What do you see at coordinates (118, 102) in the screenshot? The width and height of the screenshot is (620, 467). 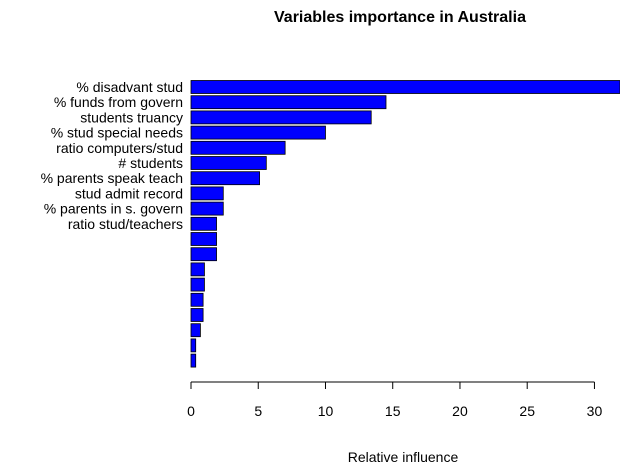 I see `y-tick-label: % funds from govern` at bounding box center [118, 102].